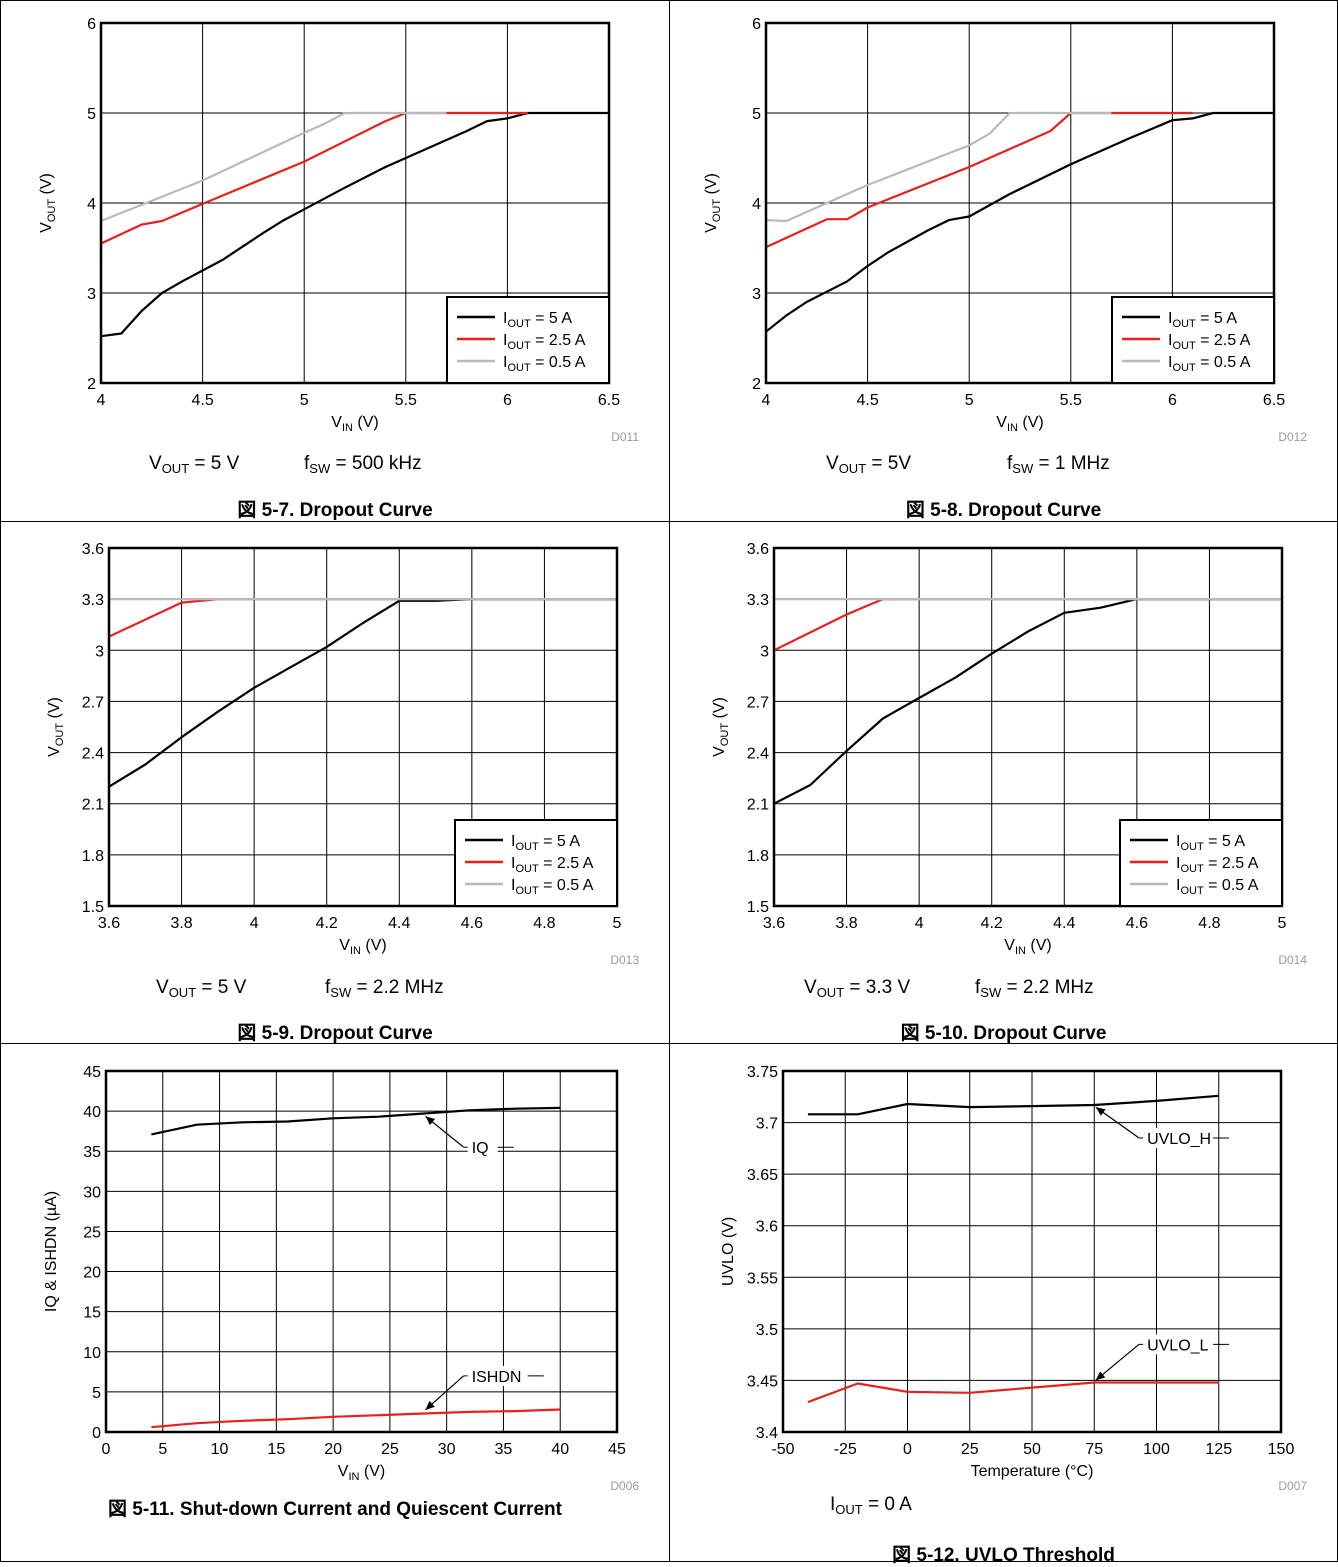  Describe the element at coordinates (92, 1192) in the screenshot. I see `y-tick-label: 30` at that location.